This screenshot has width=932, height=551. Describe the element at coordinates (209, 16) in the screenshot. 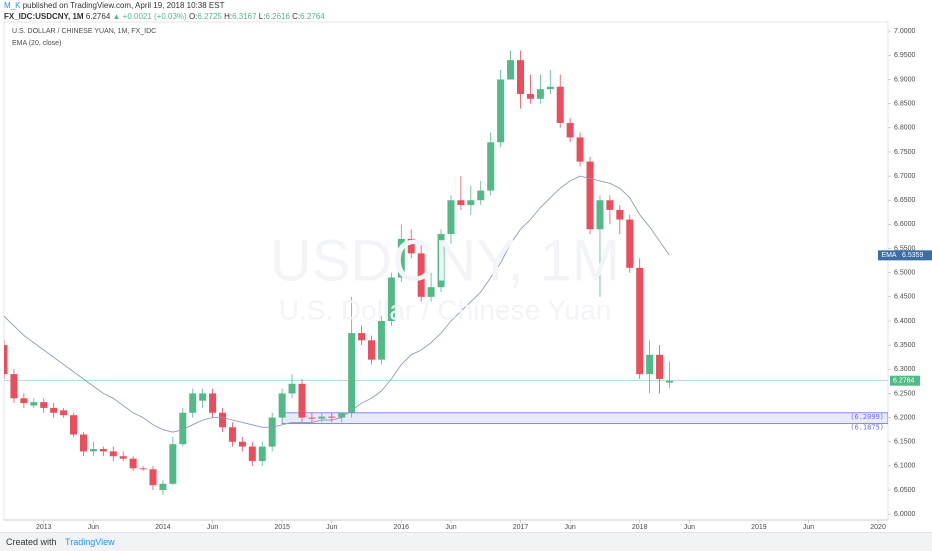

I see `ohlc-value: 6.2725` at that location.